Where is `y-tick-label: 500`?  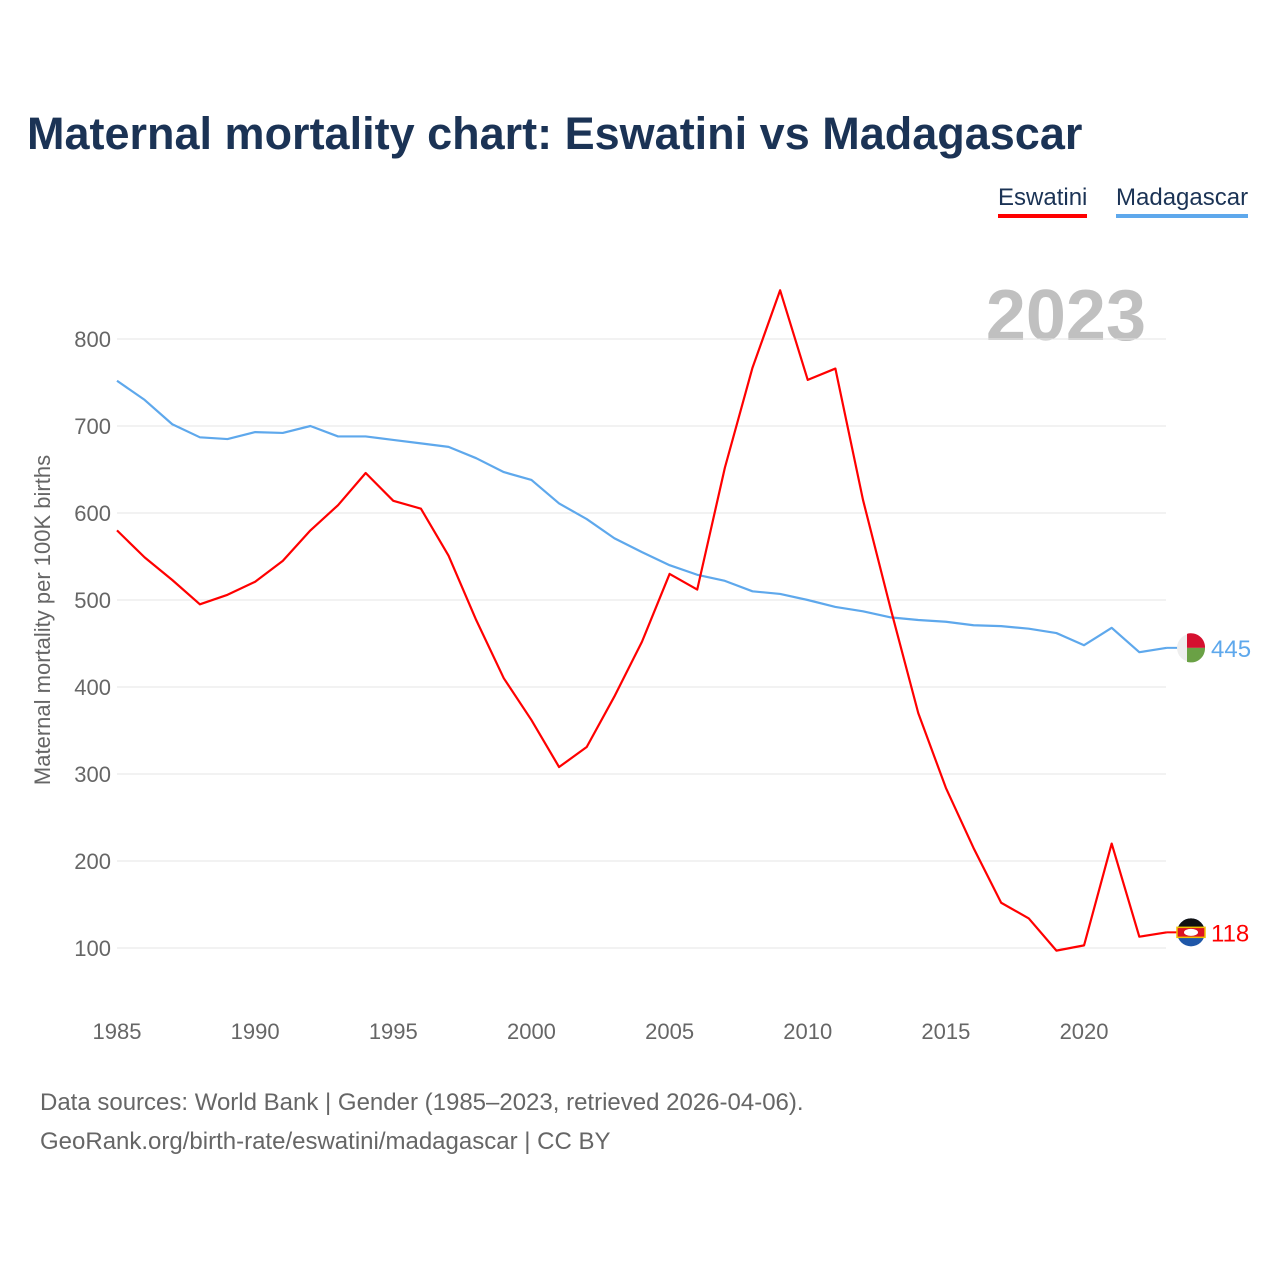
y-tick-label: 500 is located at coordinates (92, 600).